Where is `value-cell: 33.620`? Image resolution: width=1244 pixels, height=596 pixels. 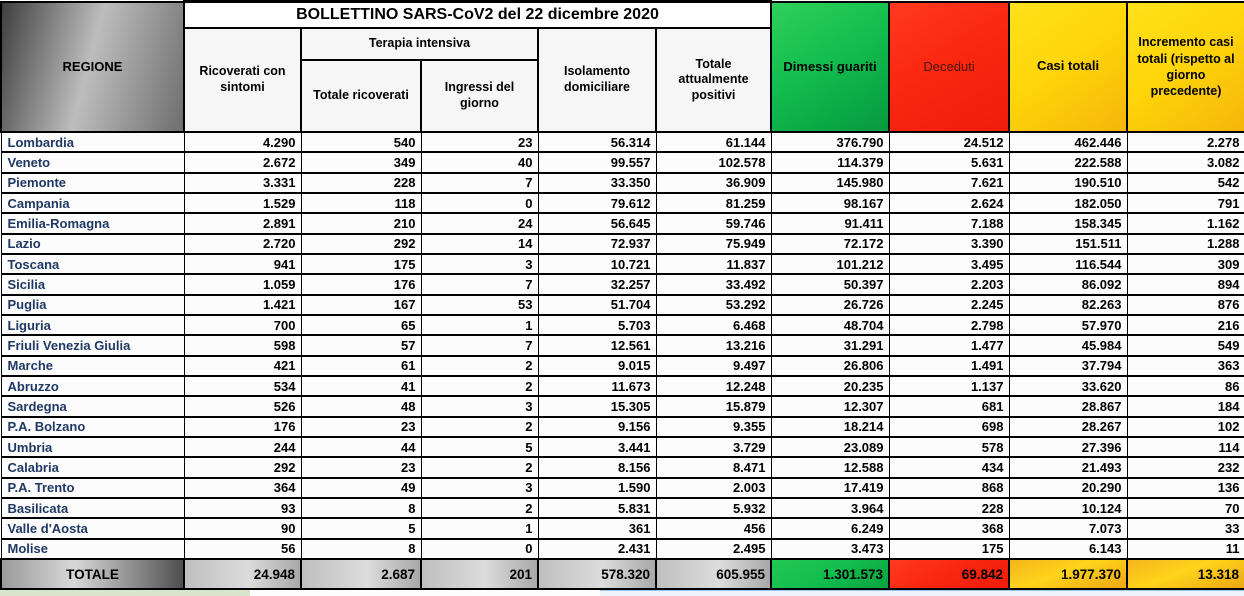
value-cell: 33.620 is located at coordinates (1068, 386).